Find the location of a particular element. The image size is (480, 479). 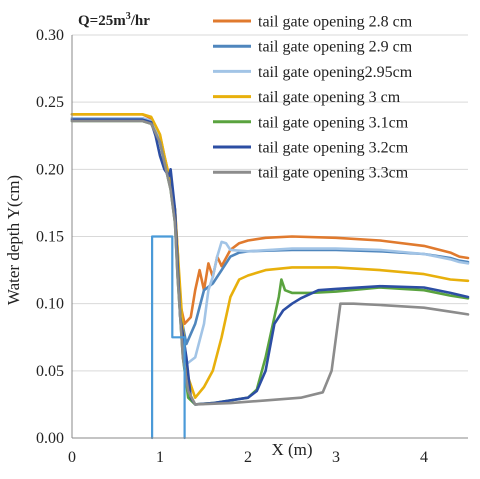

x-tick-label: 2 is located at coordinates (248, 457).